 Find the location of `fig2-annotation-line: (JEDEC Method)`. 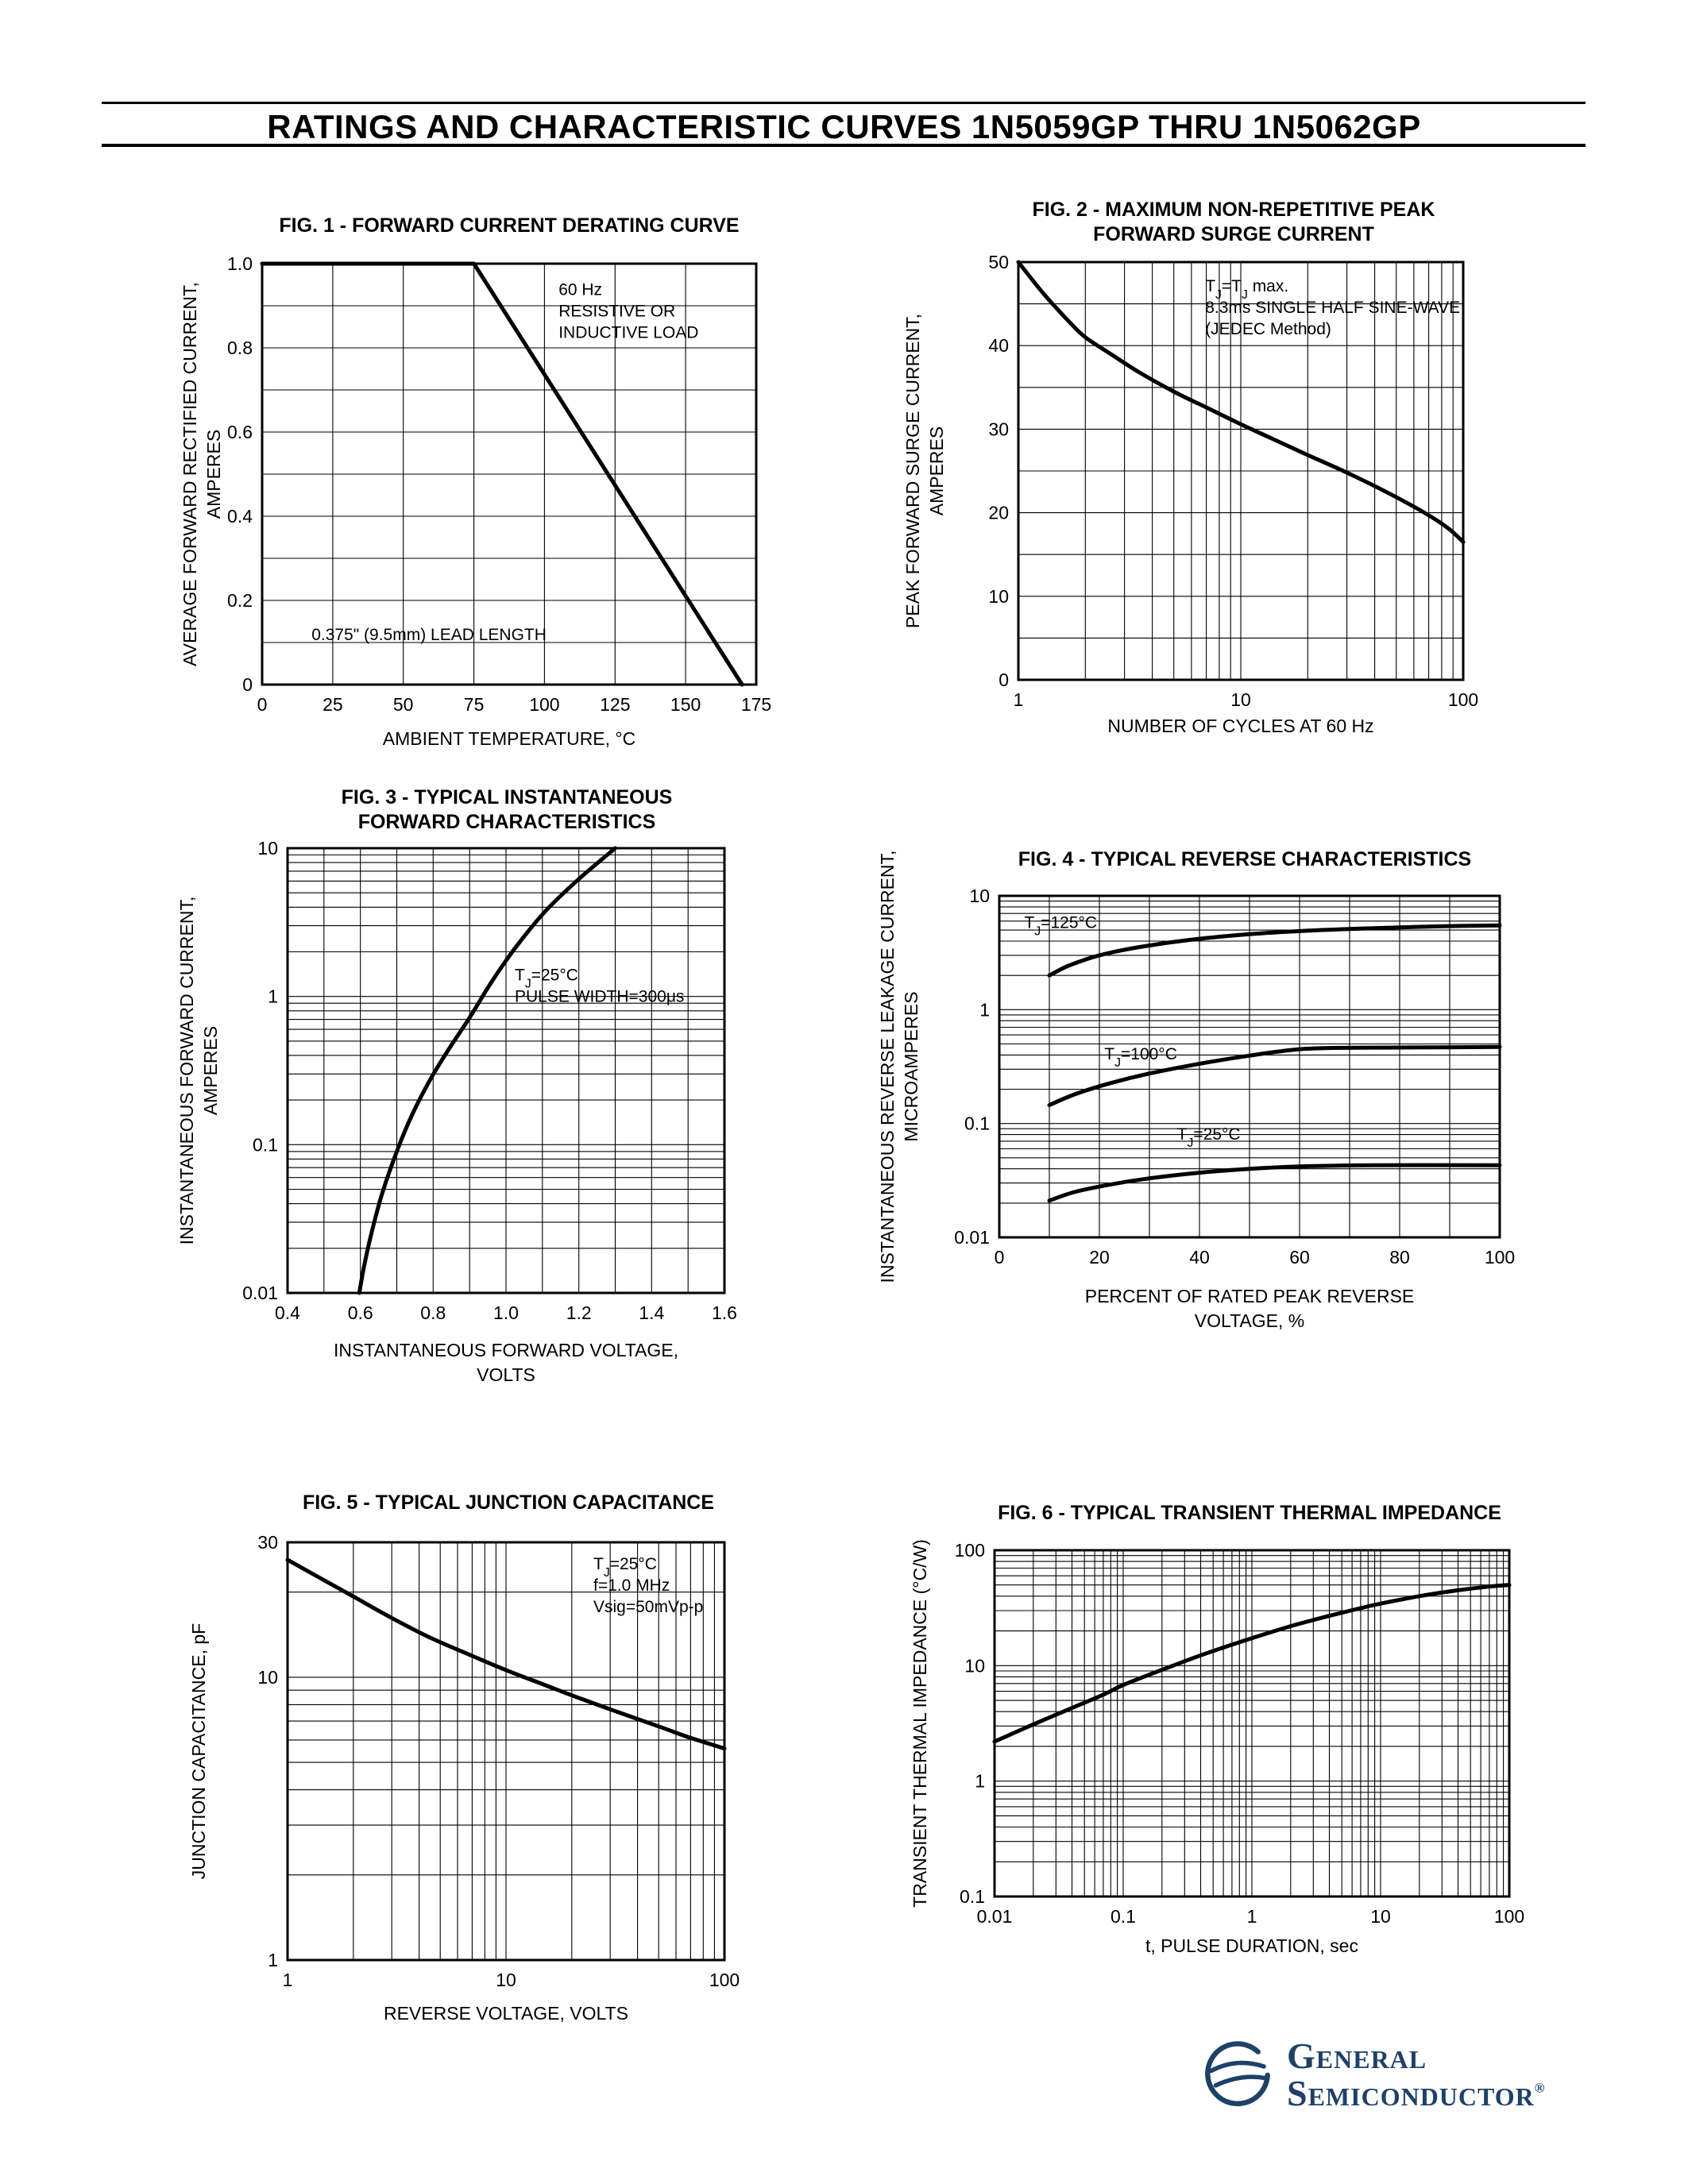

fig2-annotation-line: (JEDEC Method) is located at coordinates (1268, 329).